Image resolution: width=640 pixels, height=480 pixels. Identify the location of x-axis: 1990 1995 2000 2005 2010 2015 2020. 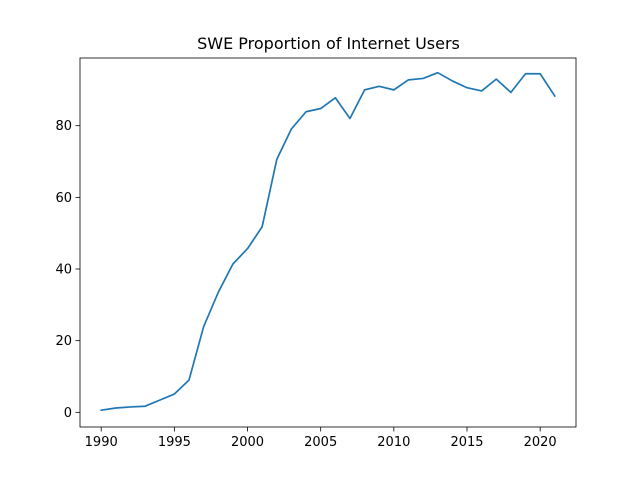
(321, 438).